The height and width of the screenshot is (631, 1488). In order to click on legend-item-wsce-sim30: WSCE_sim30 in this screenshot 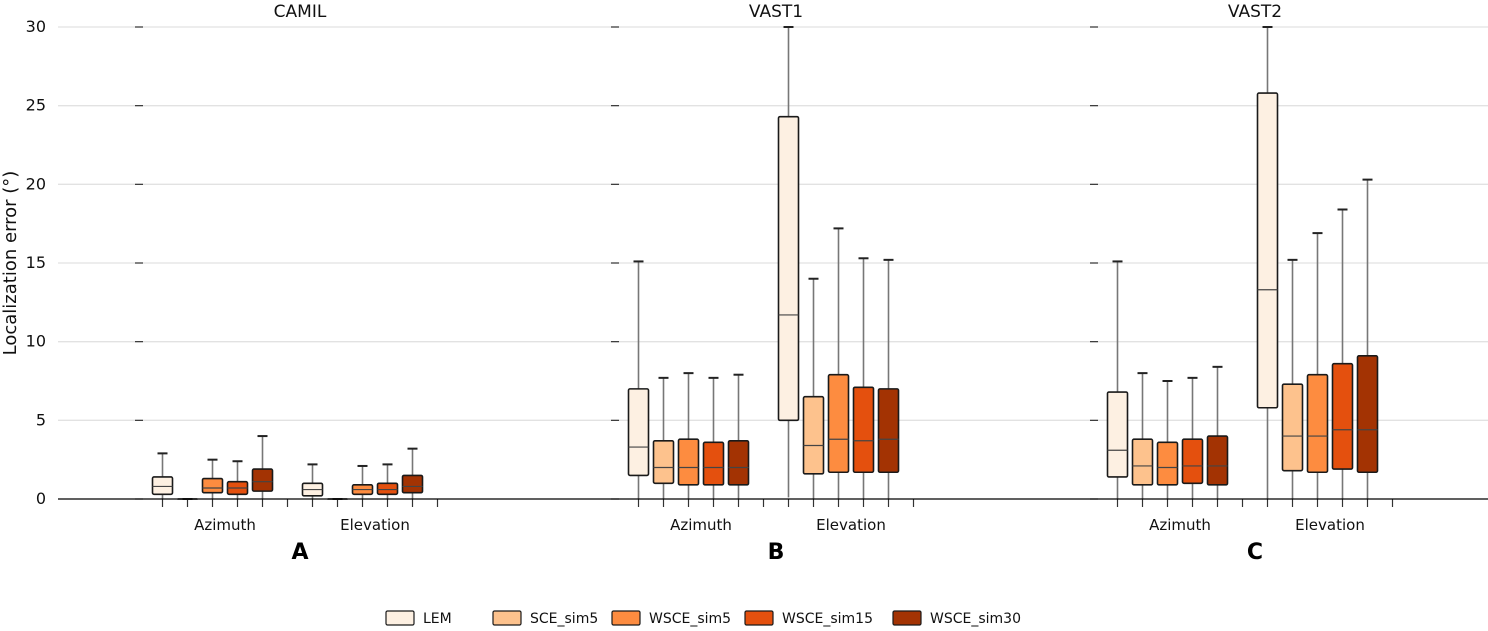, I will do `click(956, 618)`.